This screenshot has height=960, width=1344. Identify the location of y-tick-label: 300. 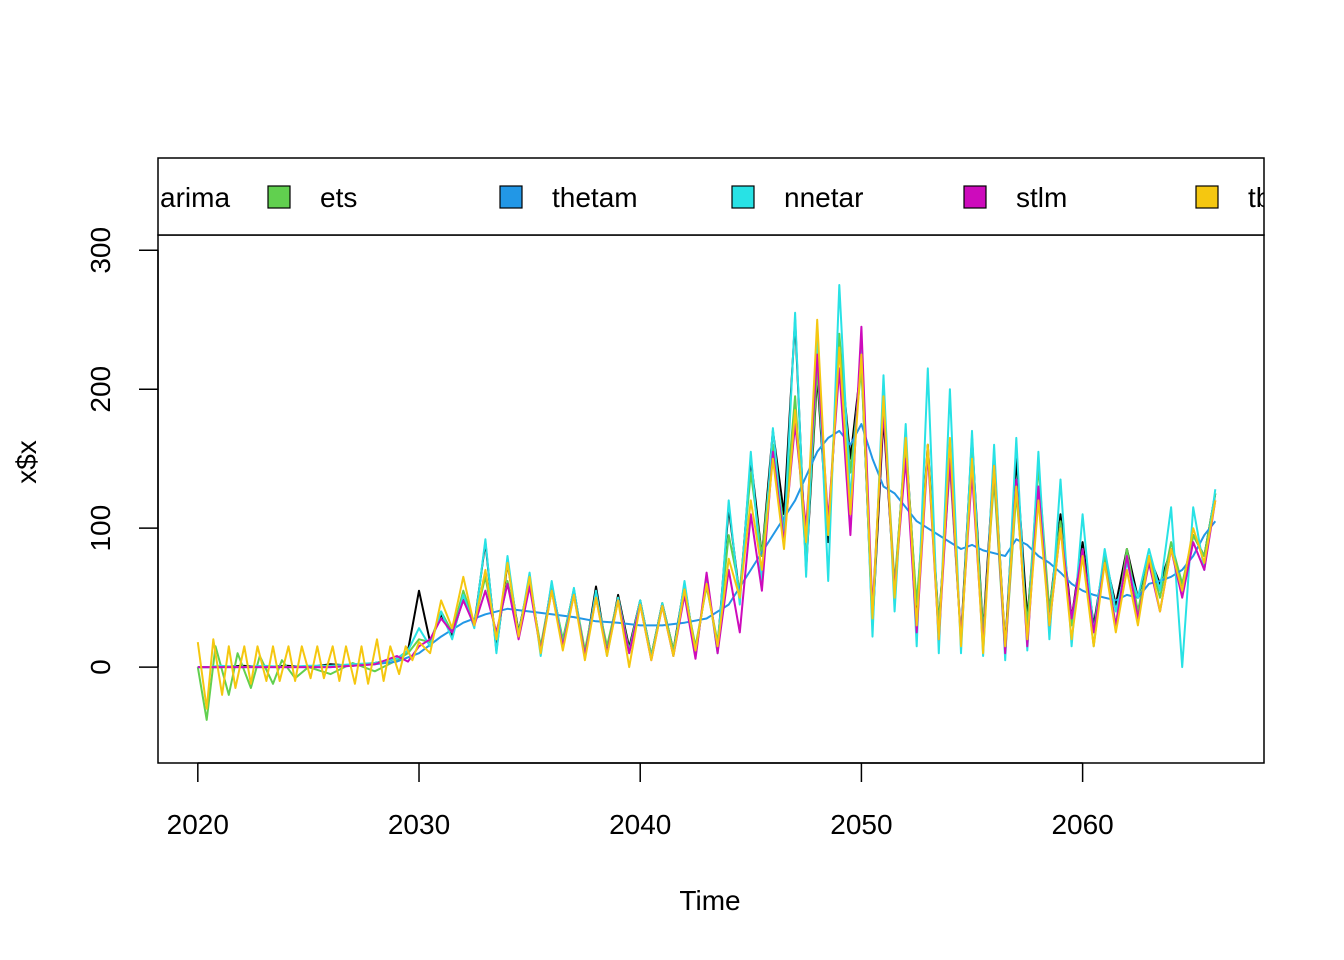
(100, 250).